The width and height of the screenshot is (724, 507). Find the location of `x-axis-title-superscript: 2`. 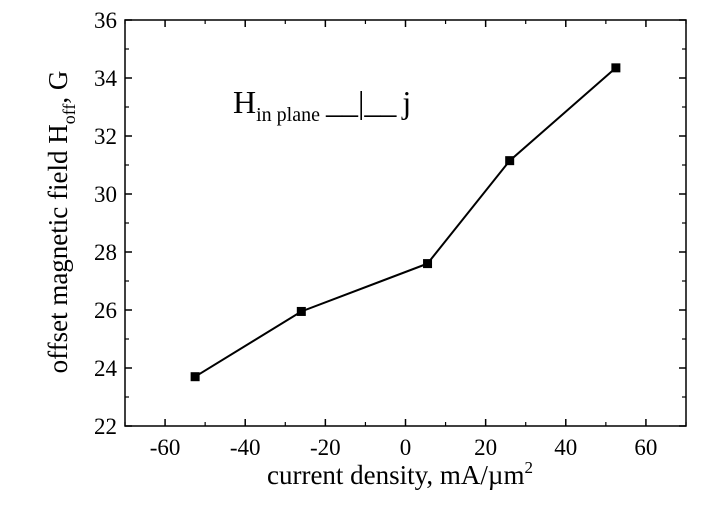

x-axis-title-superscript: 2 is located at coordinates (529, 467).